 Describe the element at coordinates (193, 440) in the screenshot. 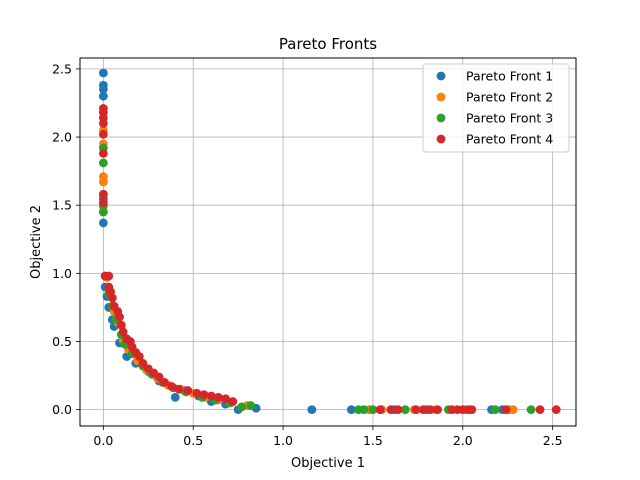

I see `x-tick-label: 0.5` at that location.